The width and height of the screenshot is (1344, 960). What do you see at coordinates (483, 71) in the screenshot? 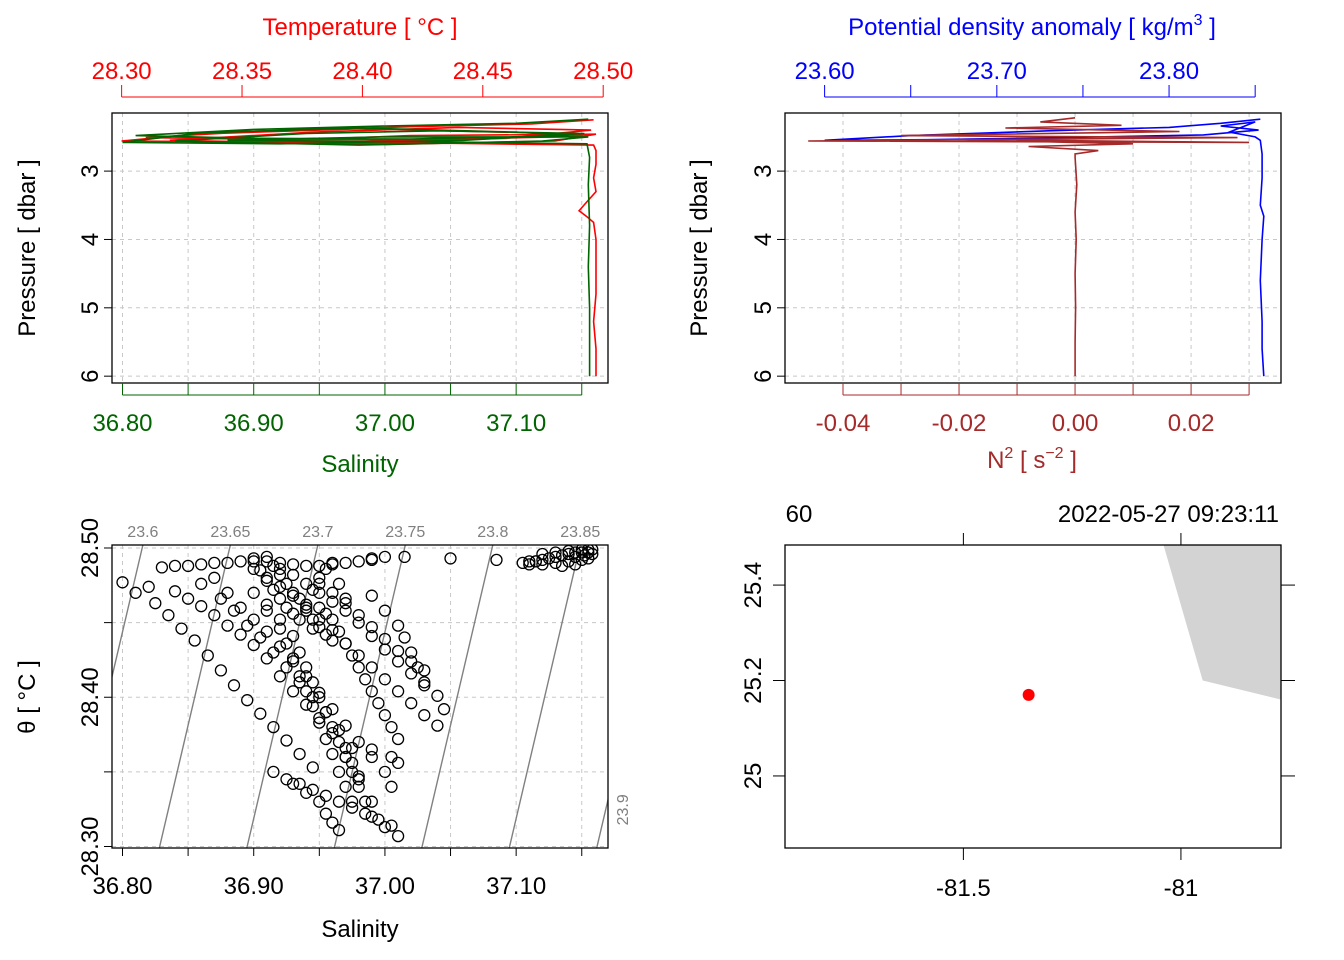
I see `top-axis-tick-label: 28.45` at bounding box center [483, 71].